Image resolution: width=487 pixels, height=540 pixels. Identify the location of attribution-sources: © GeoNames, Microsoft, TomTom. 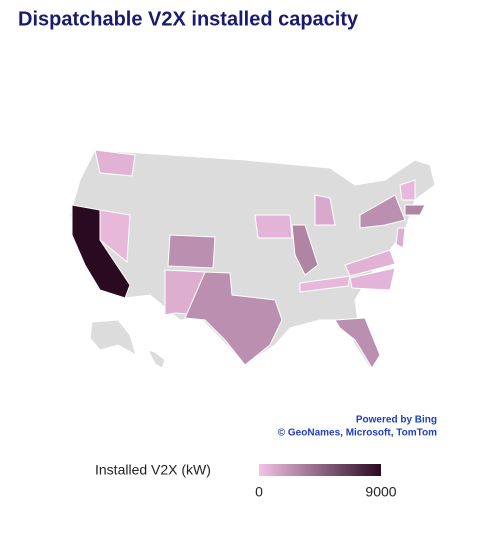
(357, 433).